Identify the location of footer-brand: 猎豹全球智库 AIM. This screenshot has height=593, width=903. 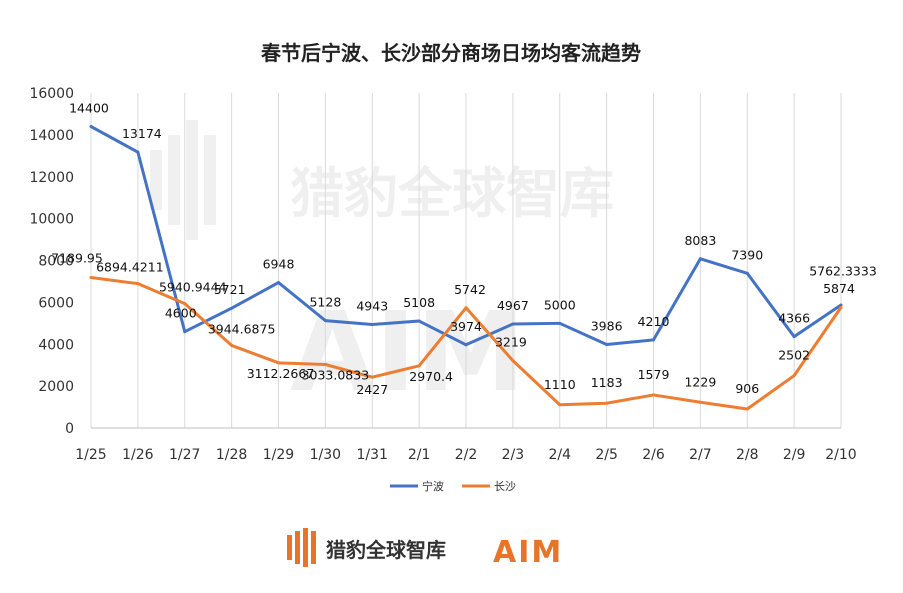
(425, 549).